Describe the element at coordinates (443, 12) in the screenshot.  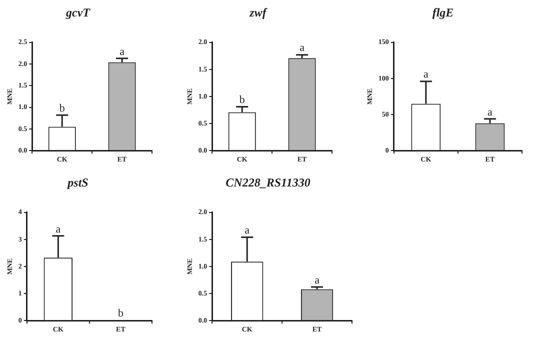
I see `chart-title: flgE` at that location.